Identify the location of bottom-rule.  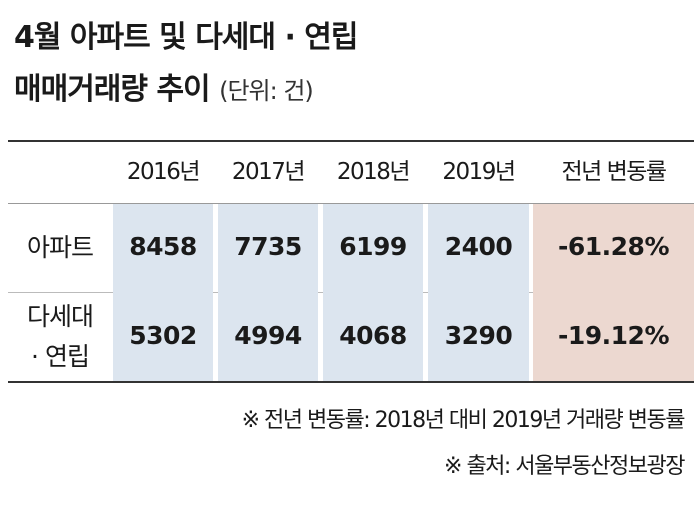
(351, 382).